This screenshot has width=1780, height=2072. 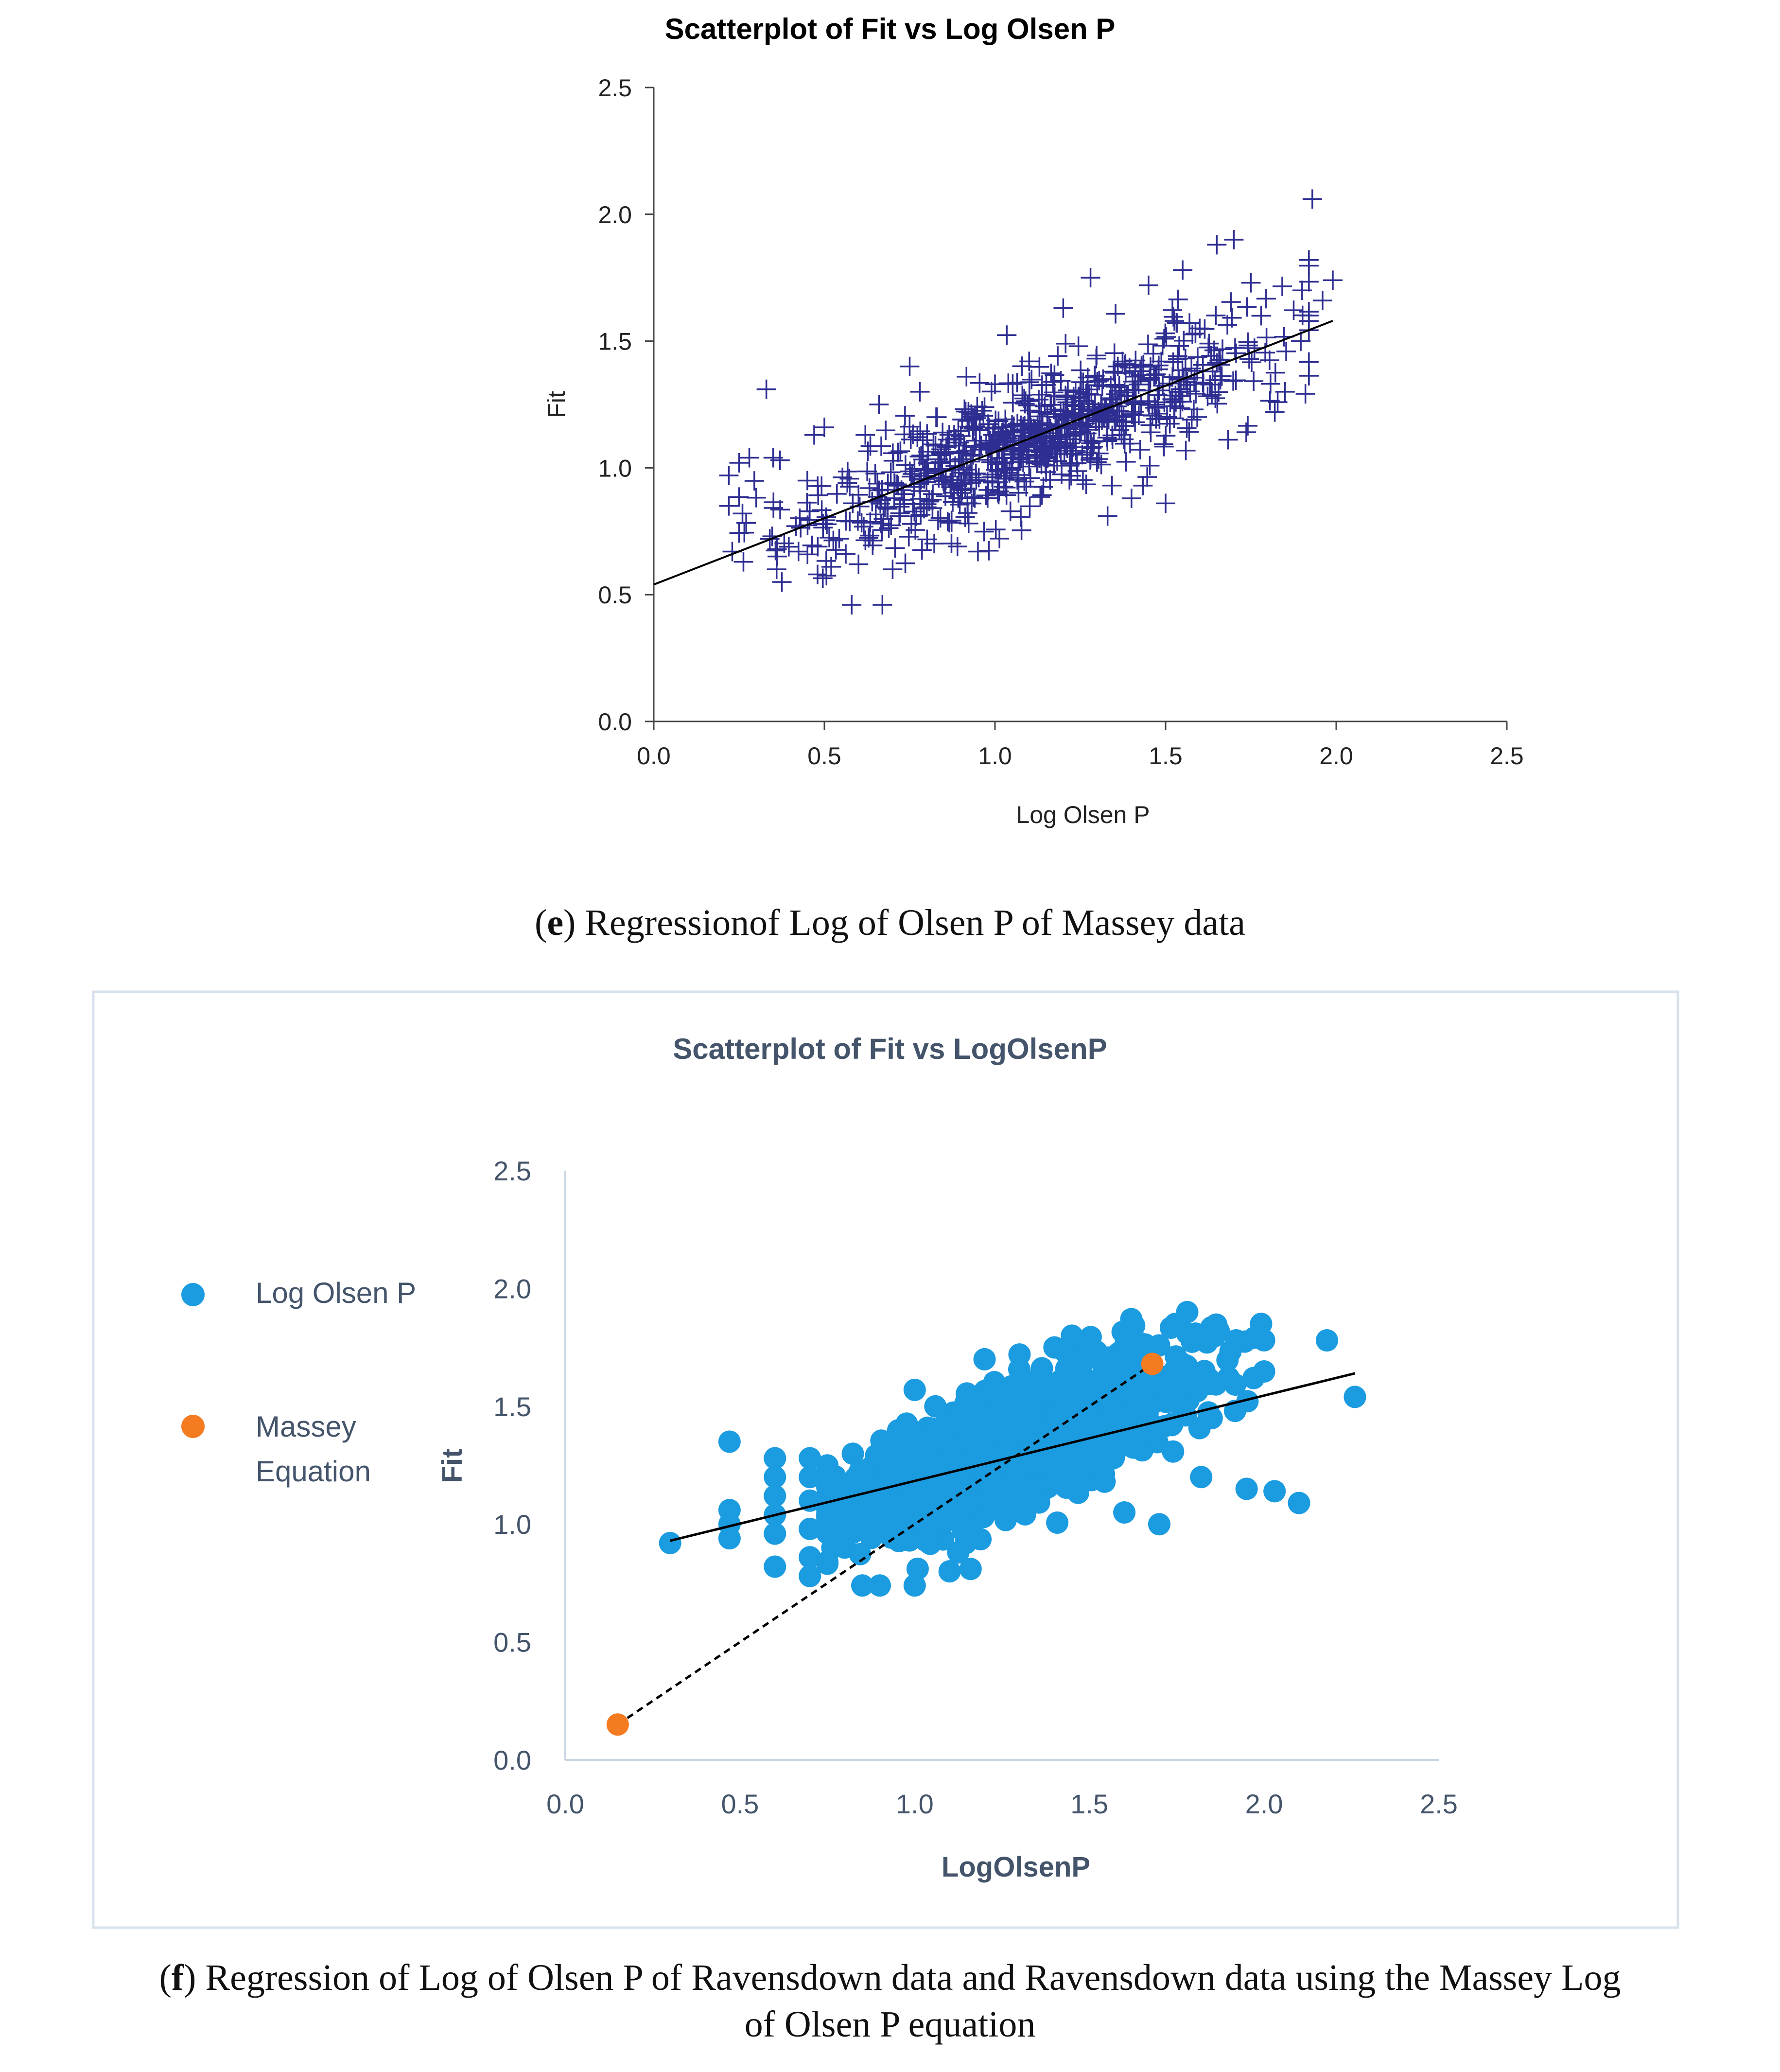 What do you see at coordinates (615, 722) in the screenshot?
I see `chart-e-y-tick-label: 0.0` at bounding box center [615, 722].